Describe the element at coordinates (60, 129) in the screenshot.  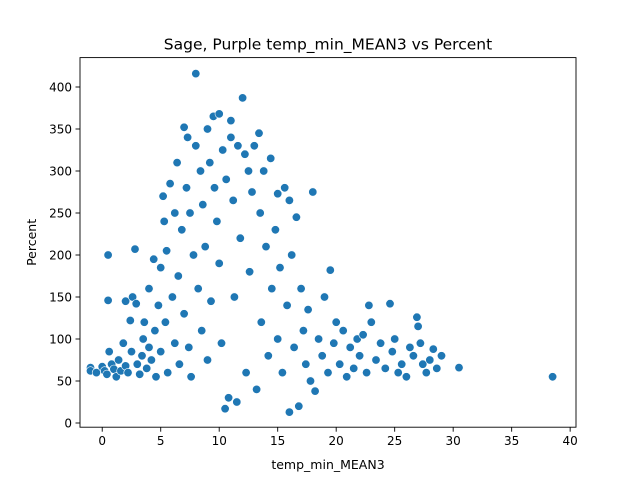
I see `y-tick-label: 350` at that location.